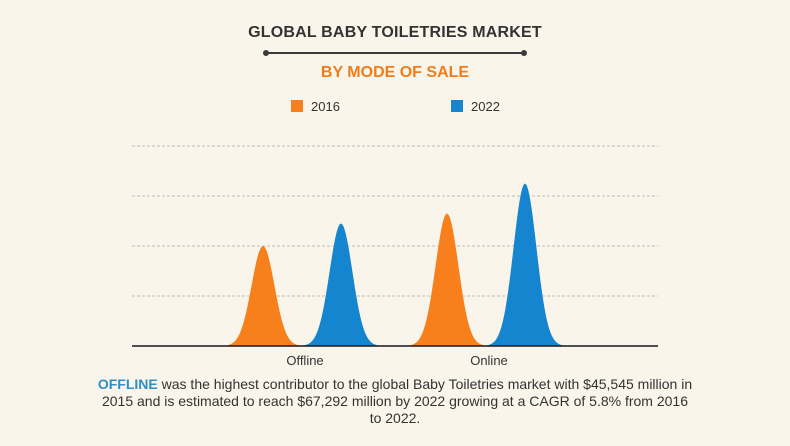 The height and width of the screenshot is (446, 790). What do you see at coordinates (395, 53) in the screenshot?
I see `title-divider` at bounding box center [395, 53].